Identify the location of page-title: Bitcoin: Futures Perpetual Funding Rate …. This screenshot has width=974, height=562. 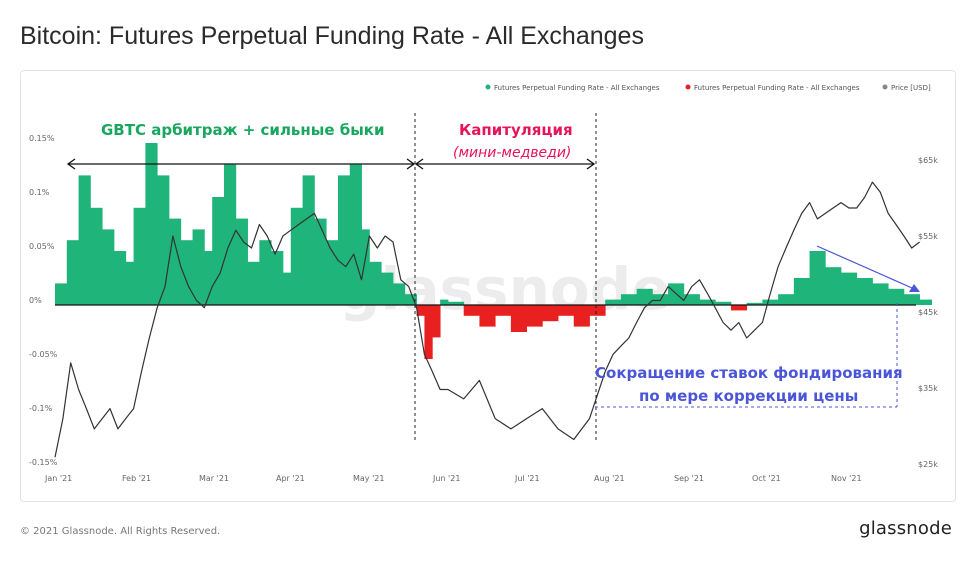
(332, 36).